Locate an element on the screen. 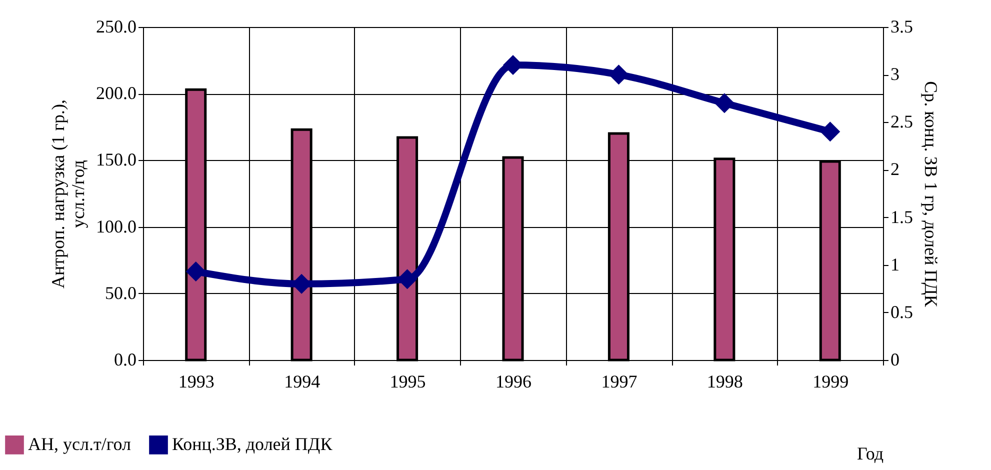 This screenshot has width=991, height=470. y-tick-label: 250.0 is located at coordinates (116, 26).